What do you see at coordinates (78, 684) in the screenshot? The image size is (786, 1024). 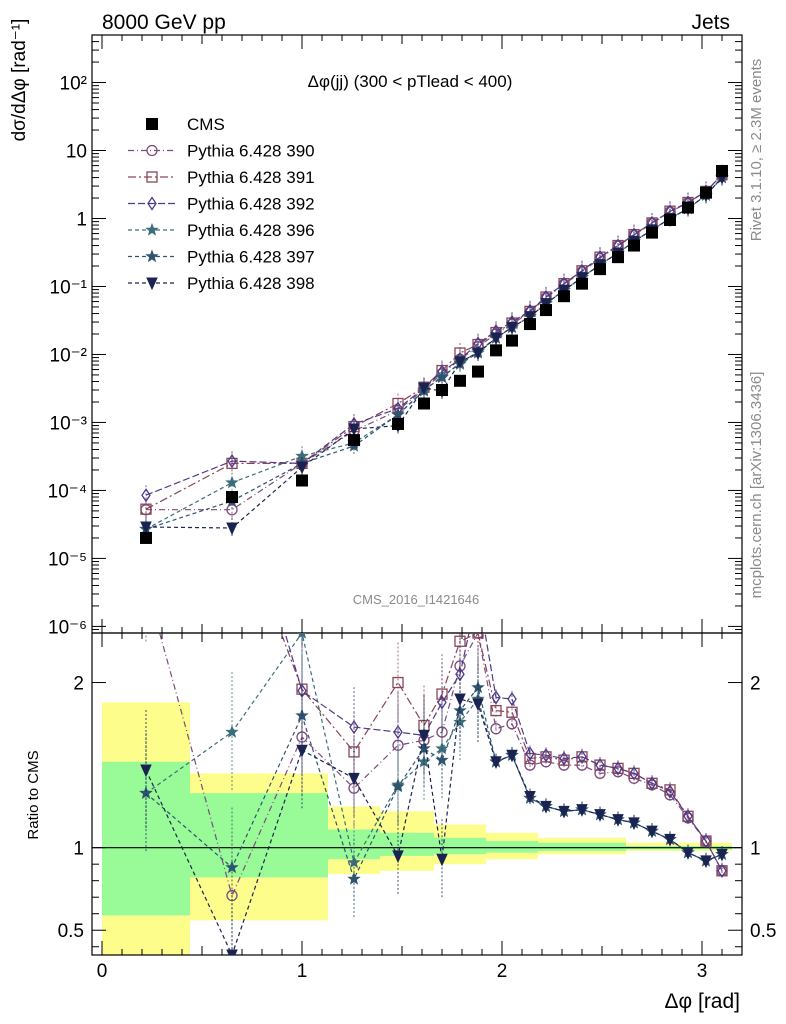 I see `ratio-tick-label-left: 2` at bounding box center [78, 684].